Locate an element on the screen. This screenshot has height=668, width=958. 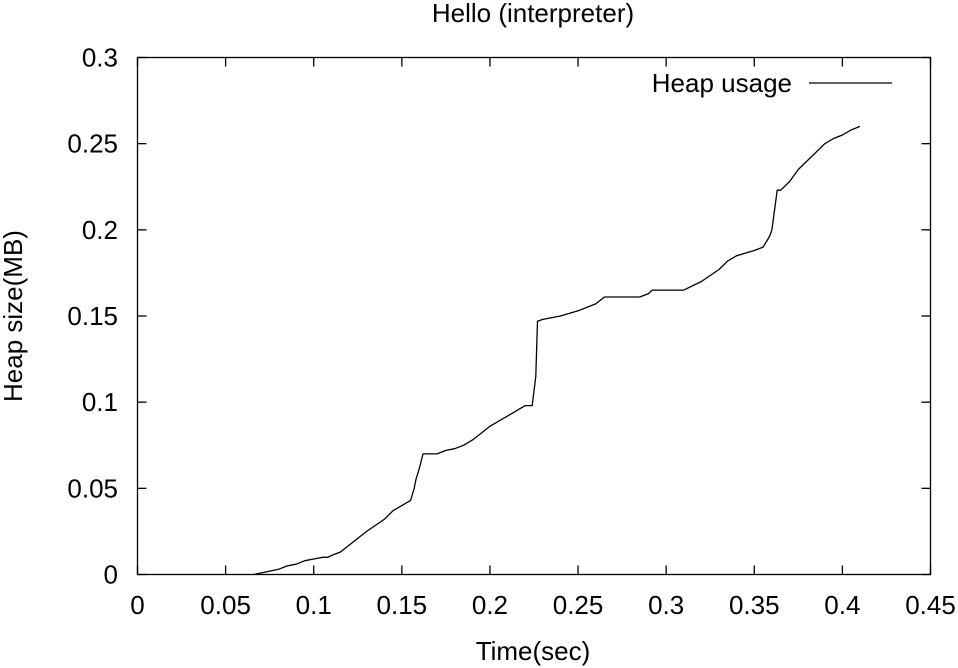
y-tick-label: 0.25 is located at coordinates (92, 144).